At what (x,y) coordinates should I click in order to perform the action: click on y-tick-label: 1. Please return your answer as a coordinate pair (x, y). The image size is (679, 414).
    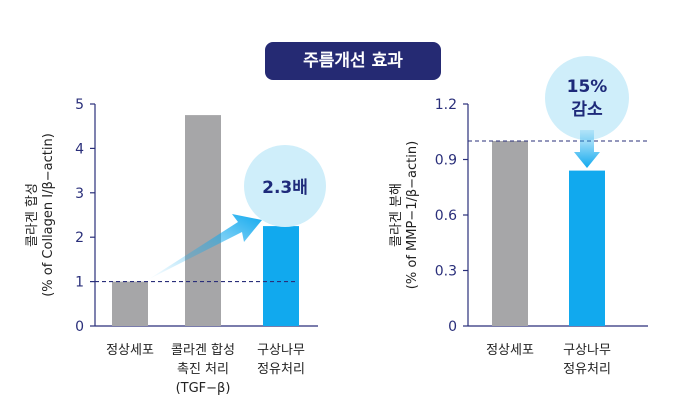
    Looking at the image, I should click on (79, 283).